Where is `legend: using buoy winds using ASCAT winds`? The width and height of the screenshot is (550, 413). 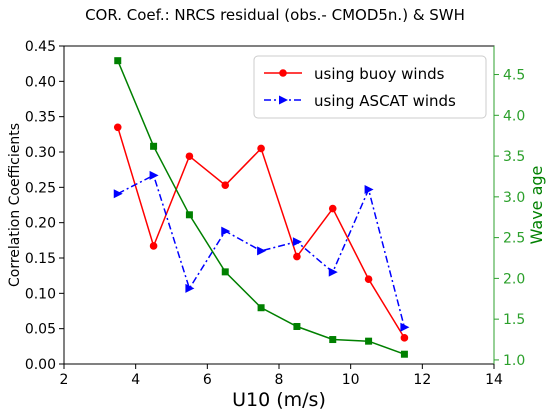 legend: using buoy winds using ASCAT winds is located at coordinates (370, 87).